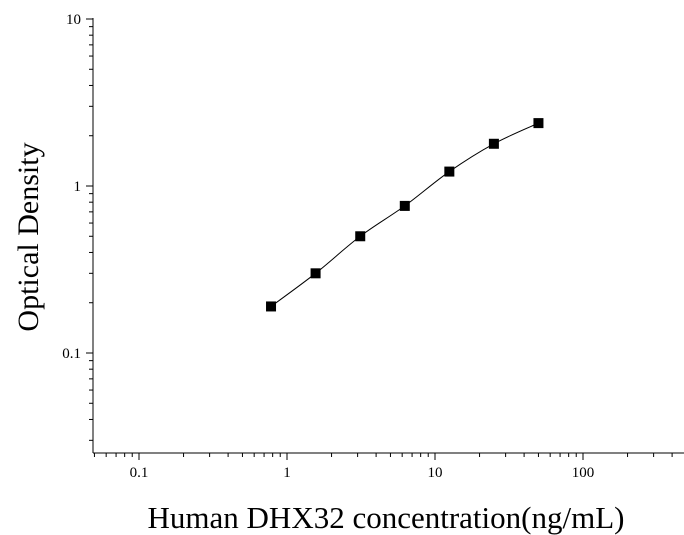 This screenshot has height=535, width=684. What do you see at coordinates (28, 236) in the screenshot?
I see `y-axis-title: Optical Density` at bounding box center [28, 236].